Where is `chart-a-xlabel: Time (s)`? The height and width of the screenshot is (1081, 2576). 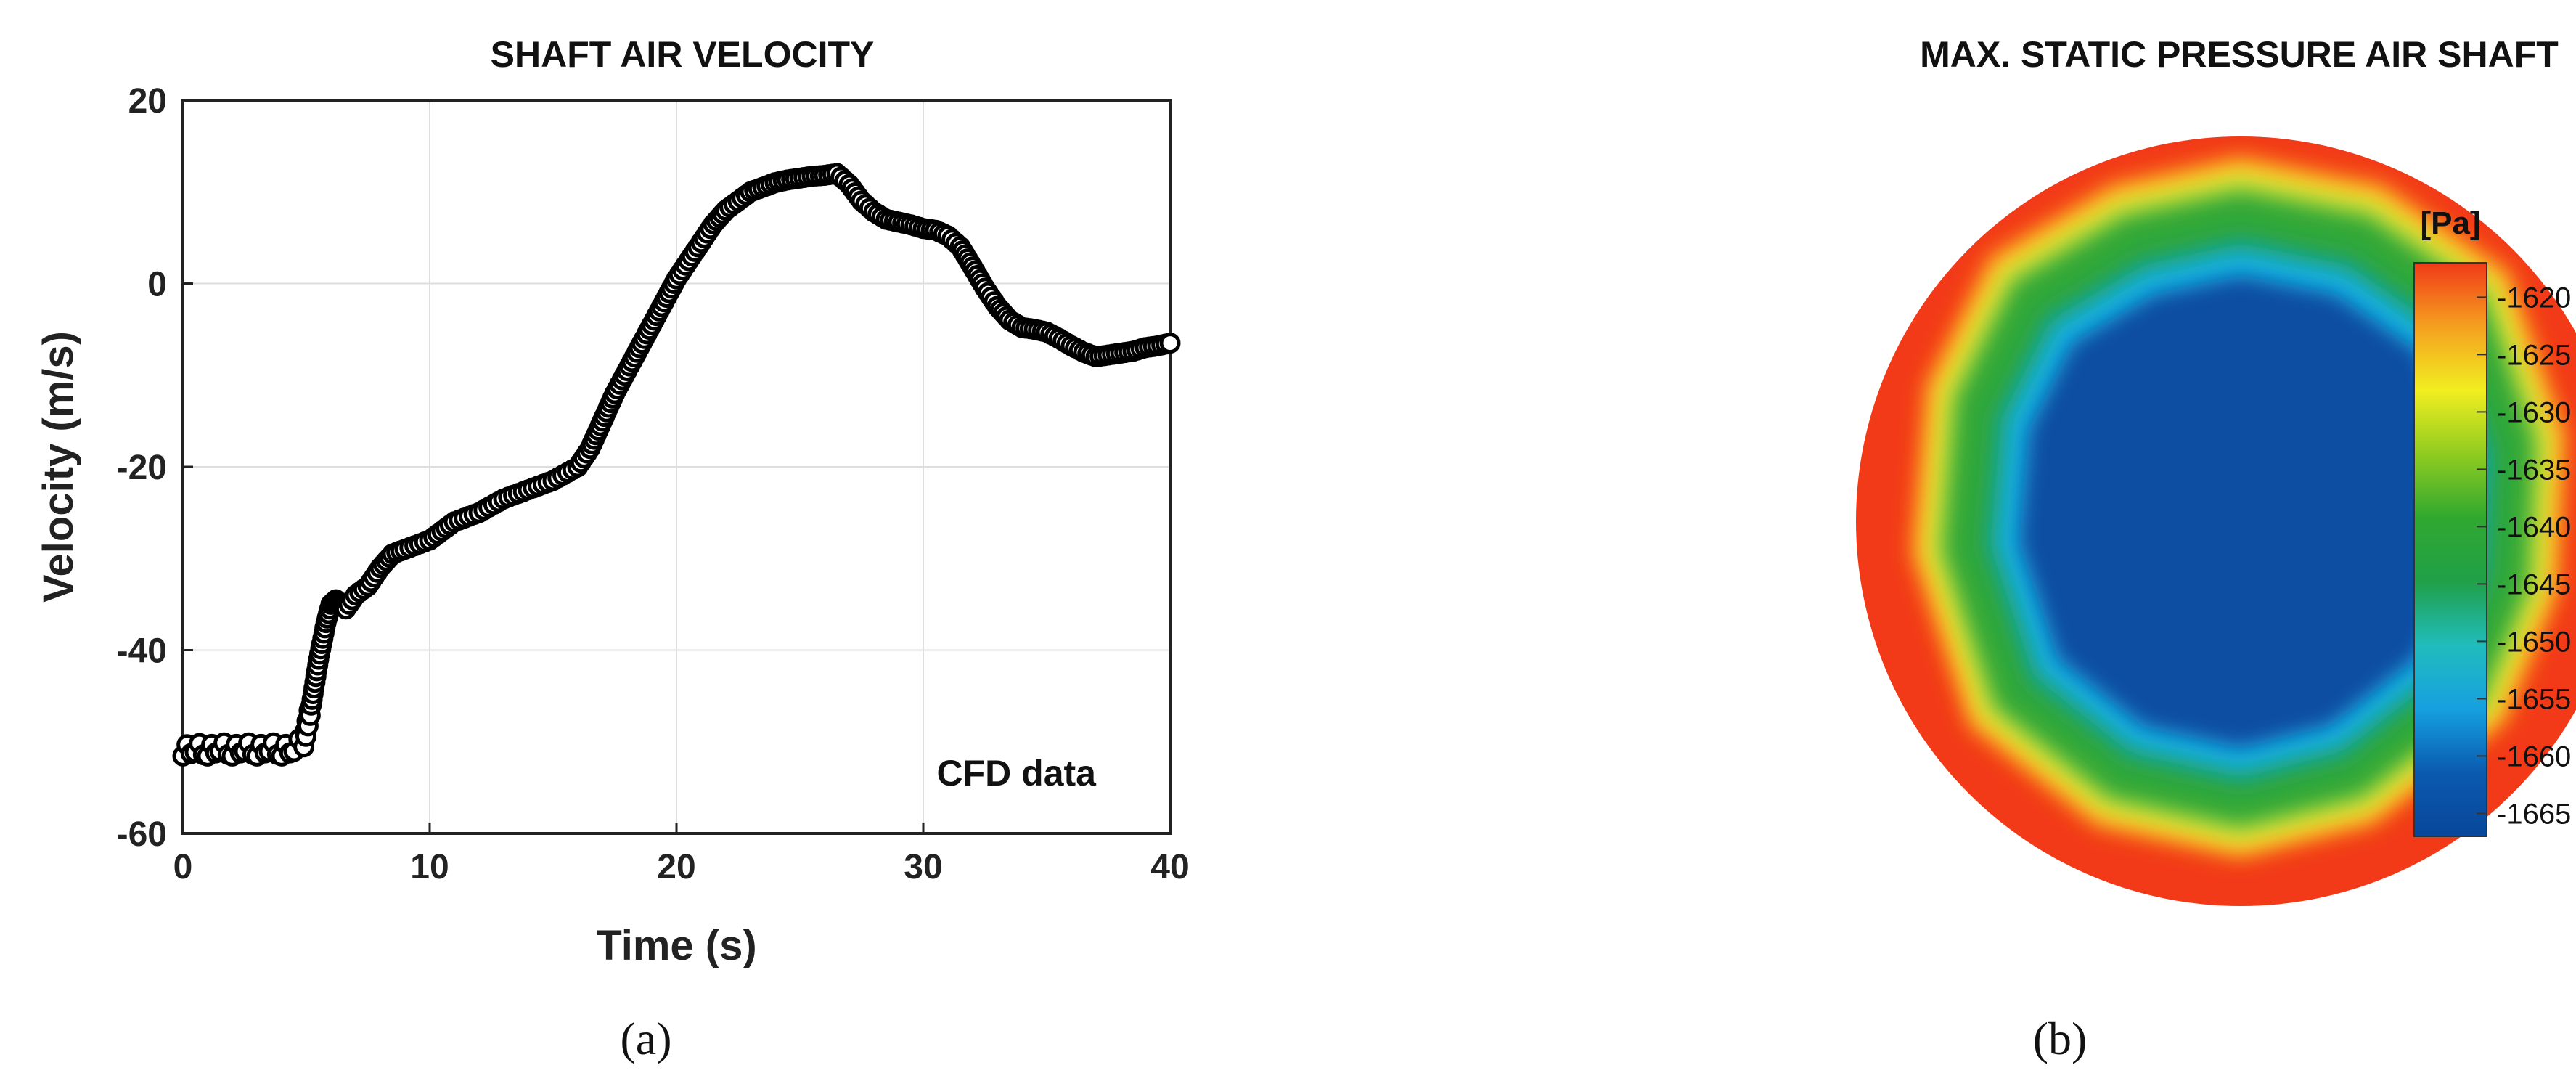 chart-a-xlabel: Time (s) is located at coordinates (676, 946).